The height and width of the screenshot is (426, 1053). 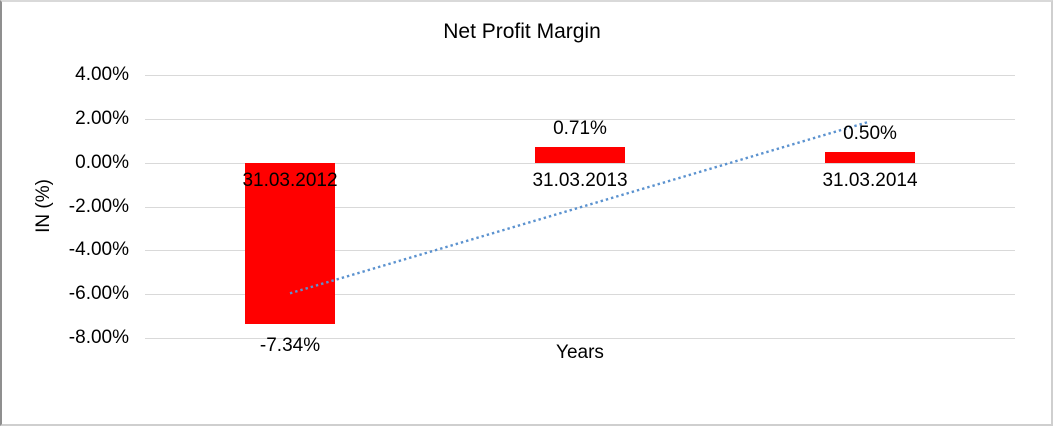 What do you see at coordinates (290, 180) in the screenshot?
I see `category-label: 31.03.2012` at bounding box center [290, 180].